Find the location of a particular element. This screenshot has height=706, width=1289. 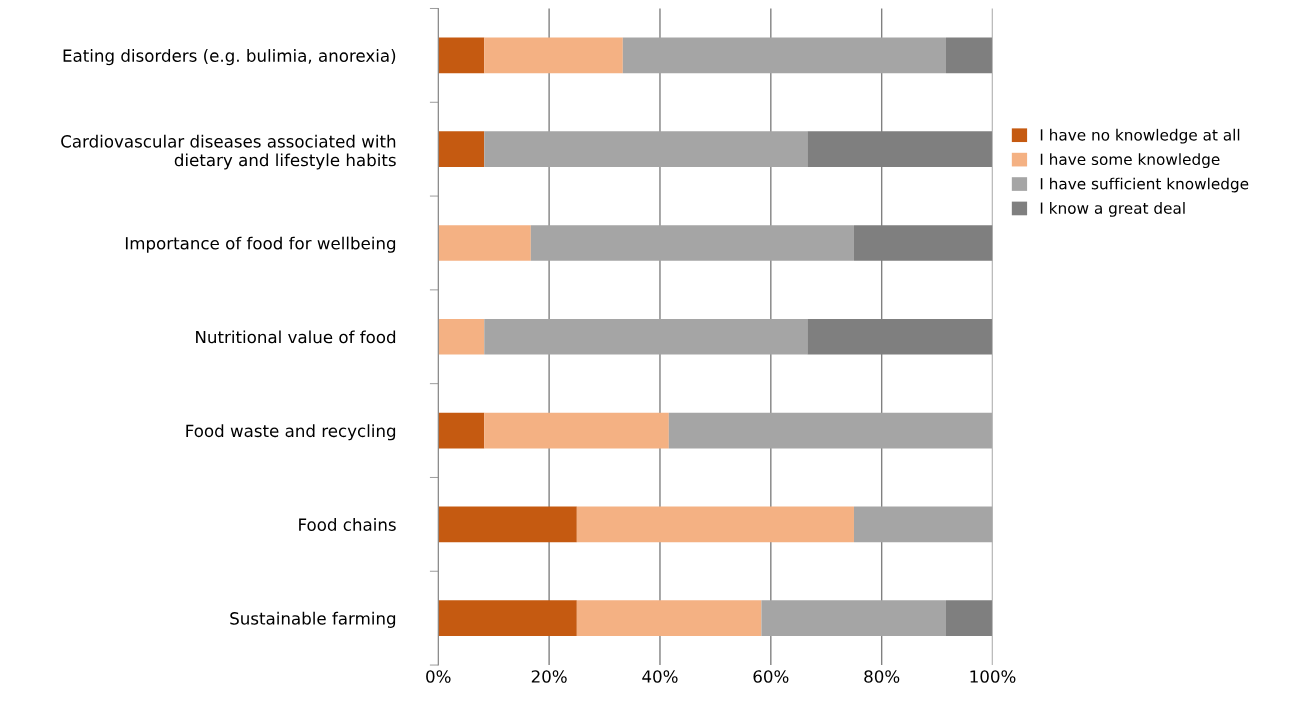

legend-label: I know a great deal is located at coordinates (1112, 209).